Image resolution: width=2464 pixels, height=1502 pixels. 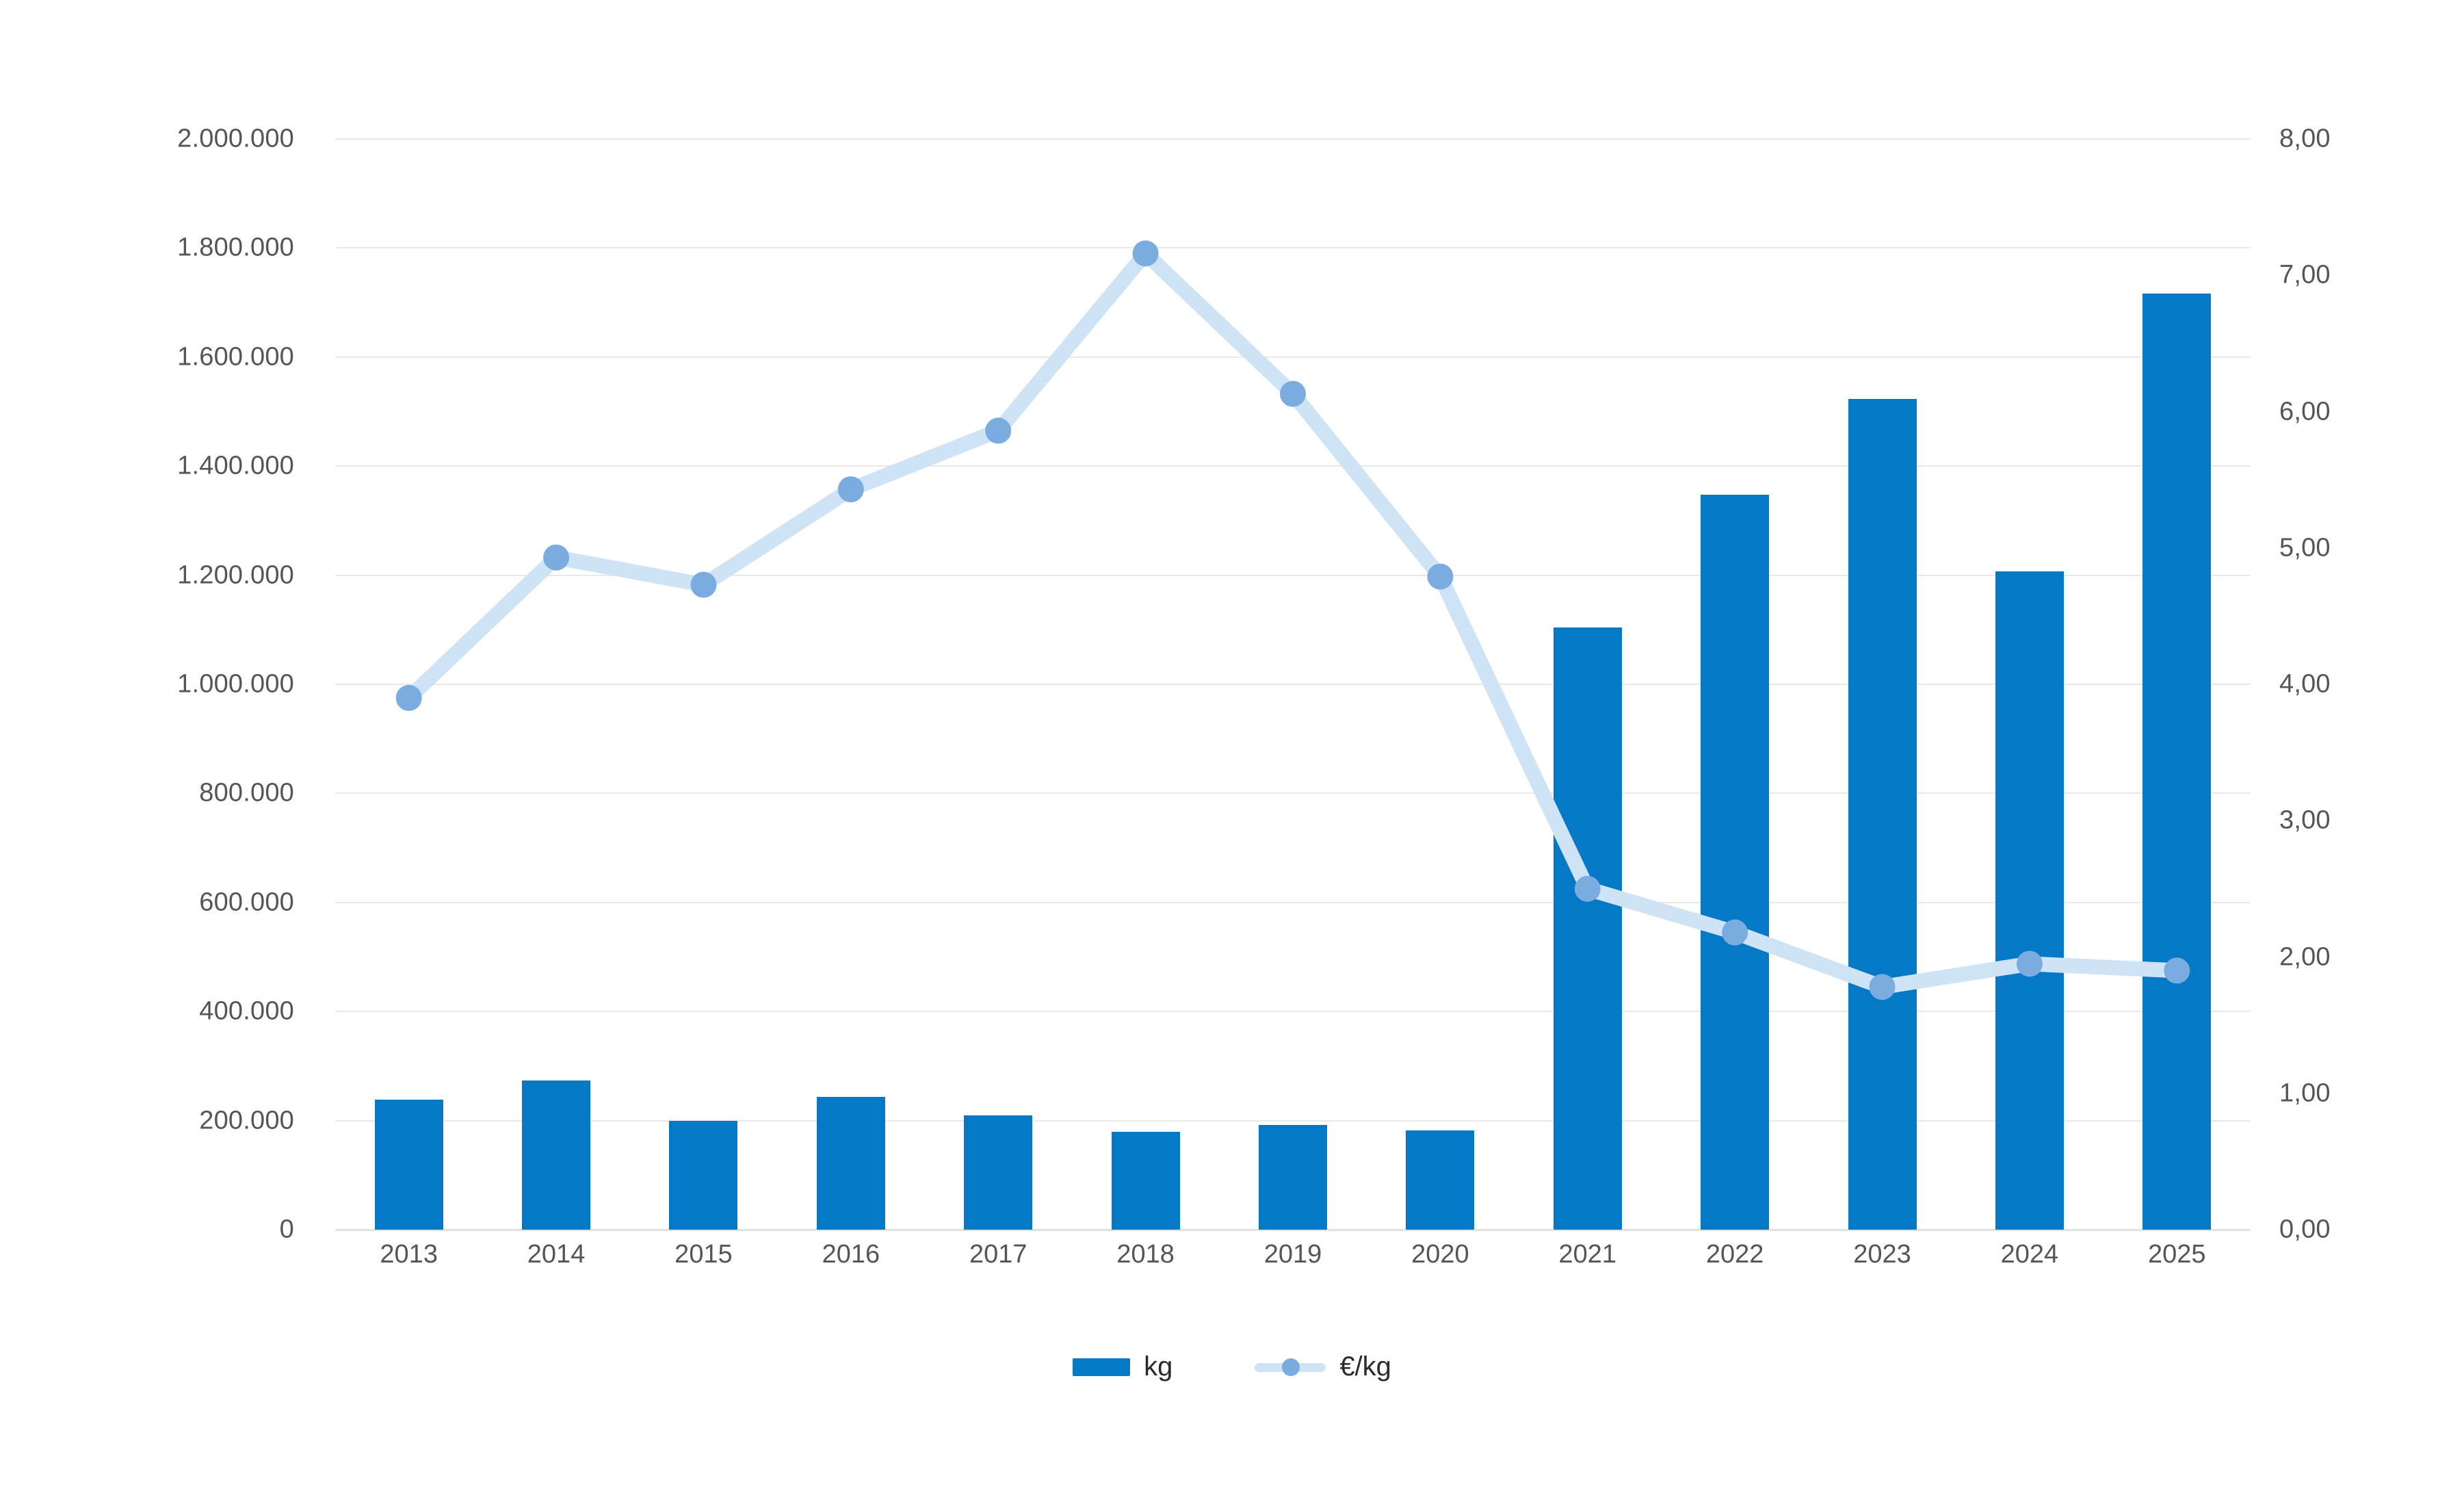 I want to click on x-axis-tick-label: 2016, so click(x=851, y=1254).